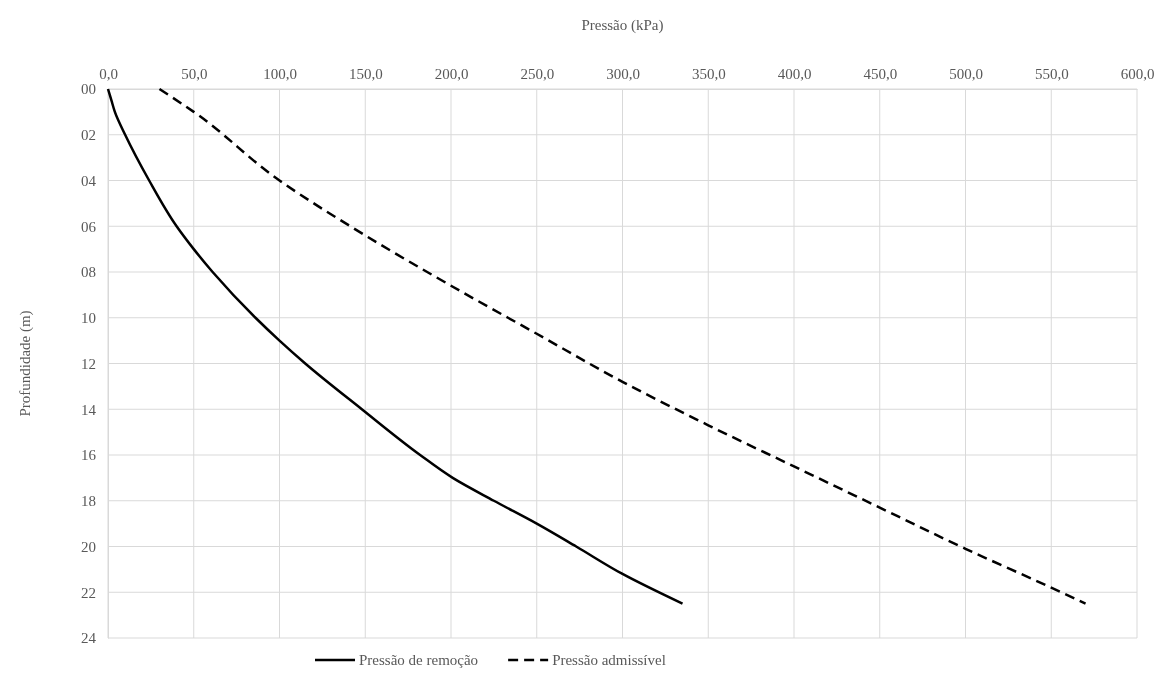 This screenshot has width=1173, height=679. I want to click on x-tick-label: 250,0, so click(537, 74).